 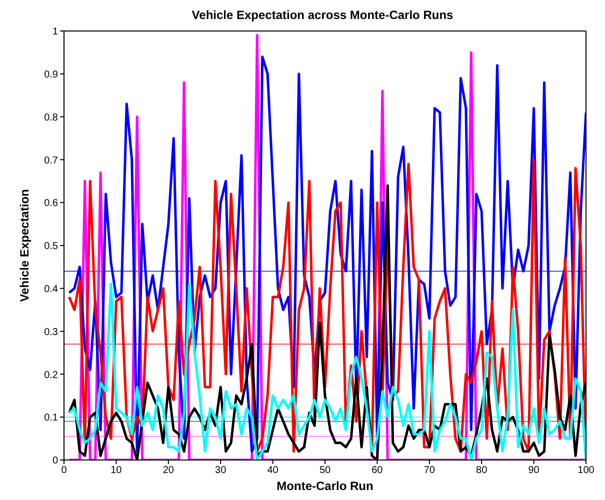 What do you see at coordinates (24, 245) in the screenshot?
I see `y-axis-title: Vehicle Expectation` at bounding box center [24, 245].